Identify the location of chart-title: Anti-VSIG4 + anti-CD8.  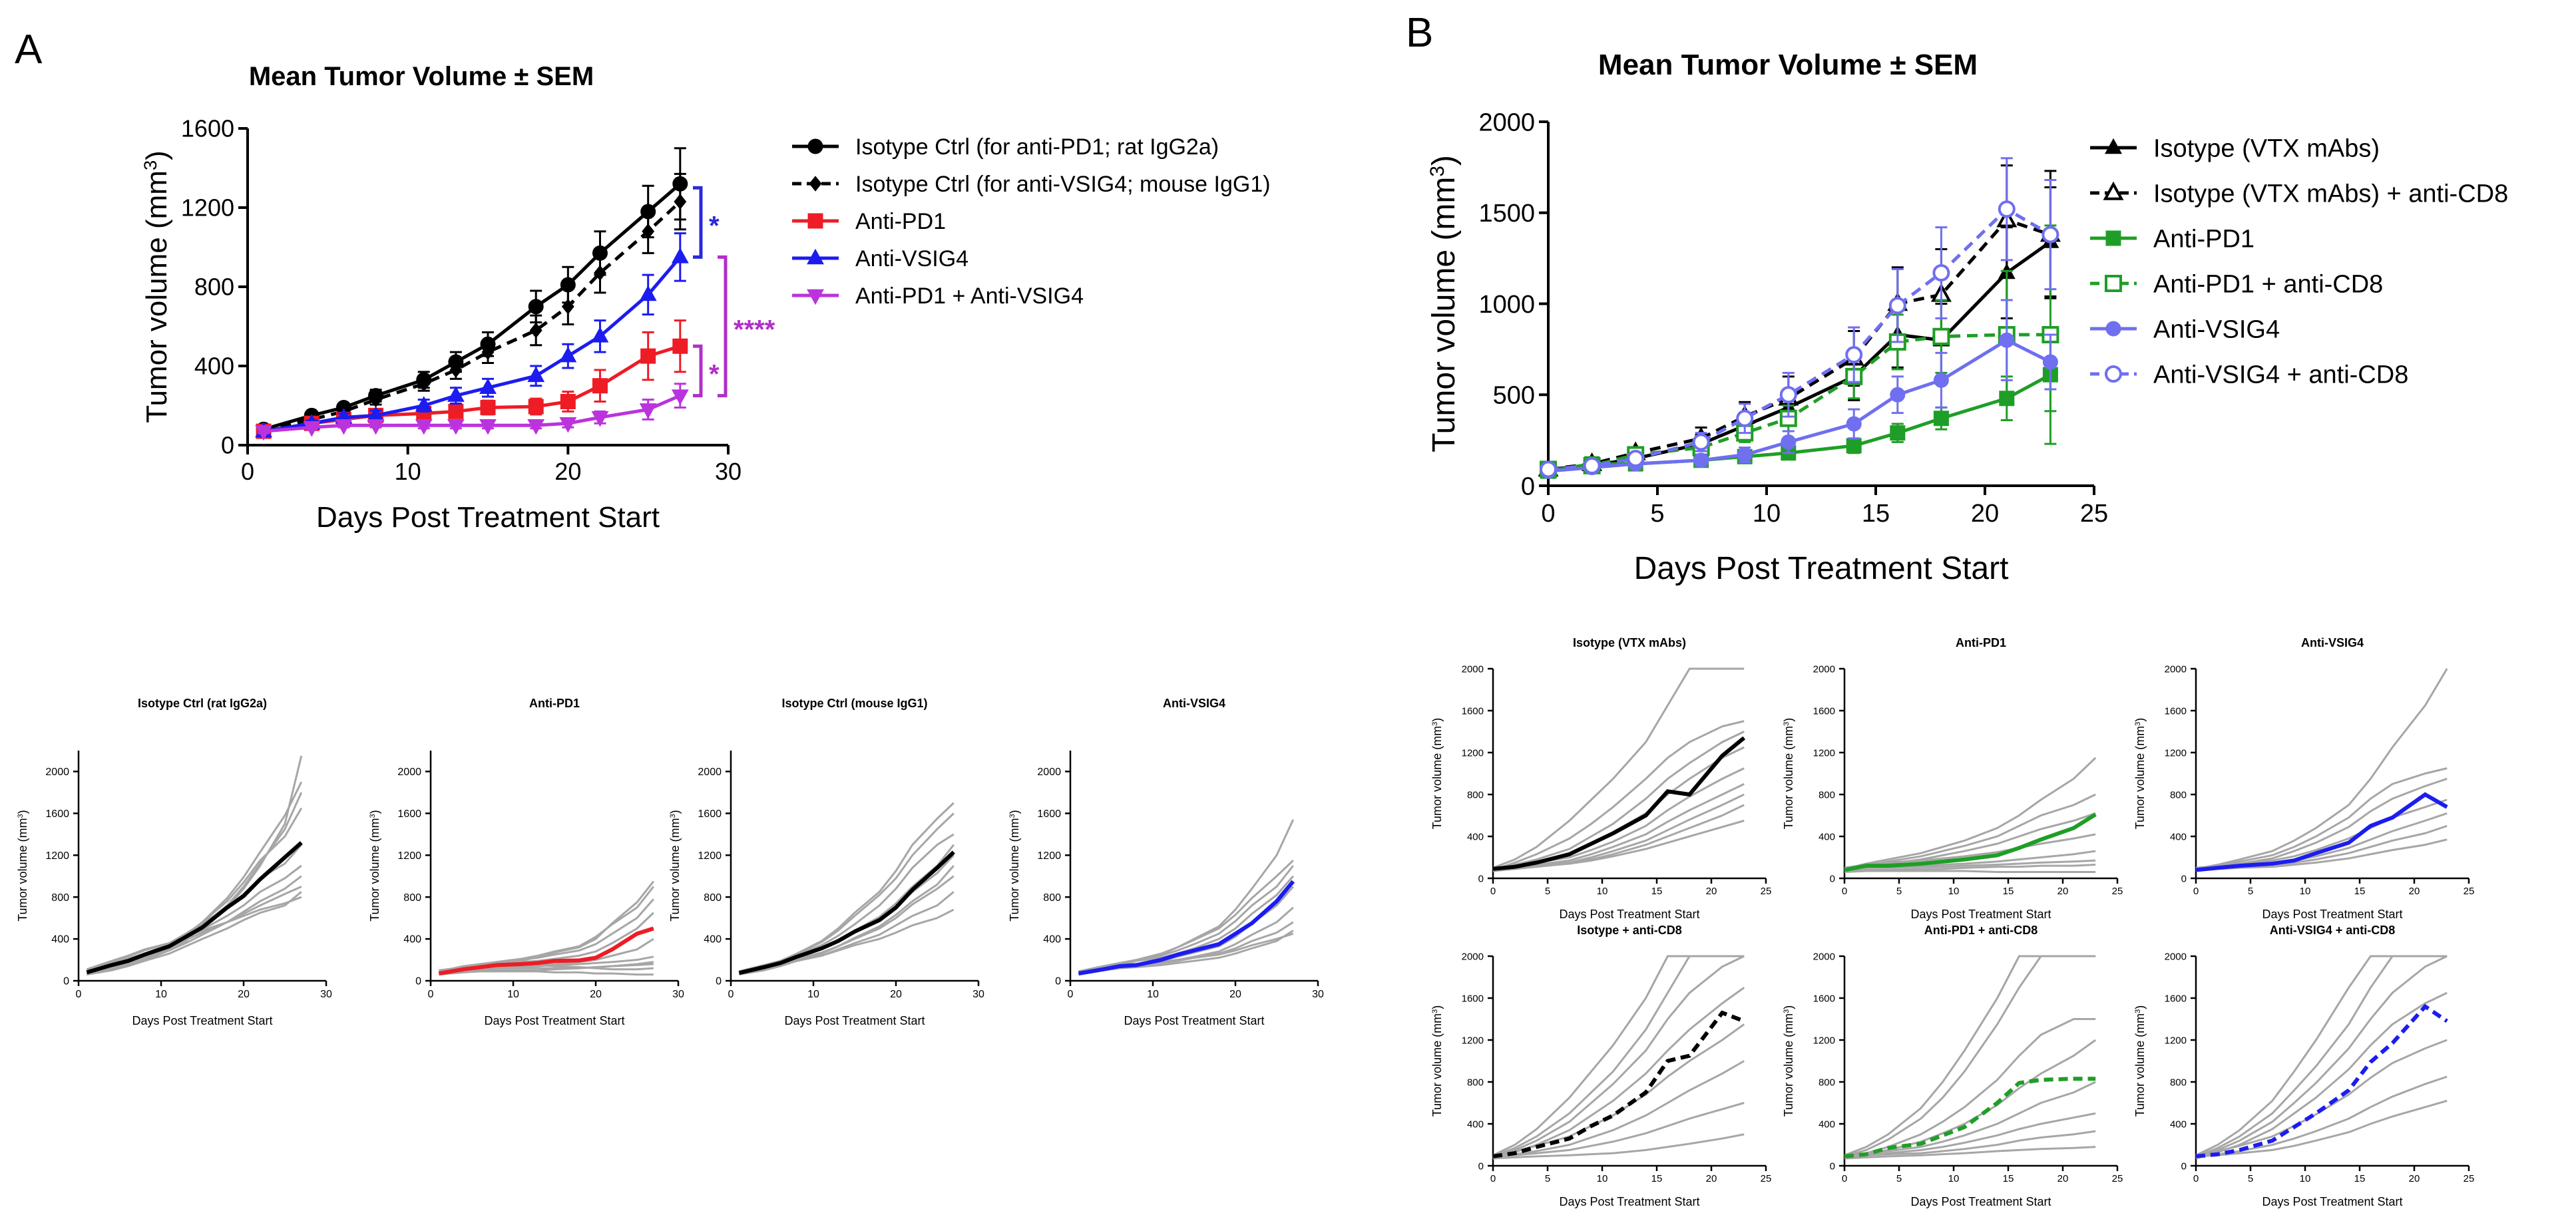
(2333, 930).